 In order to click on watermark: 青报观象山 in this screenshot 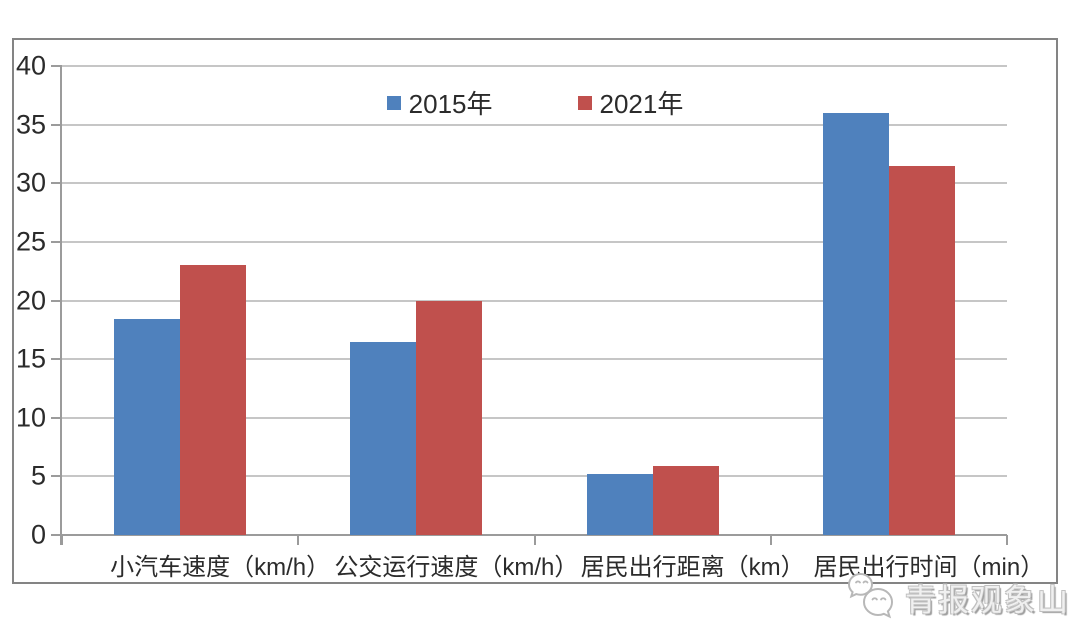, I will do `click(958, 597)`.